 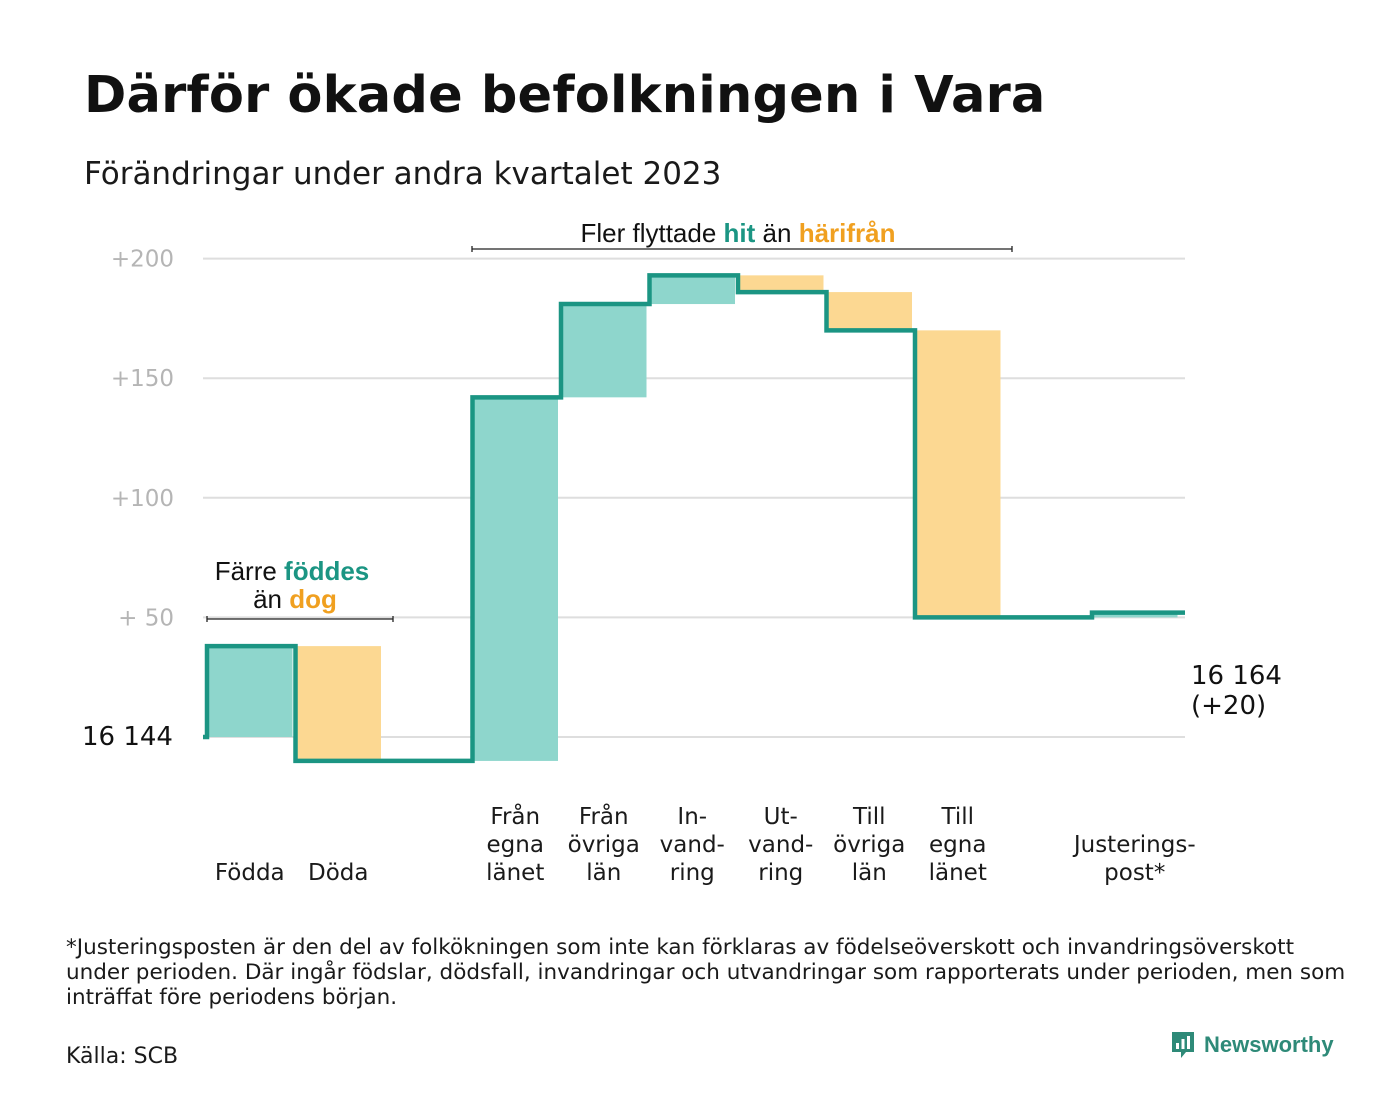 I want to click on y-tick-label: +100, so click(x=142, y=499).